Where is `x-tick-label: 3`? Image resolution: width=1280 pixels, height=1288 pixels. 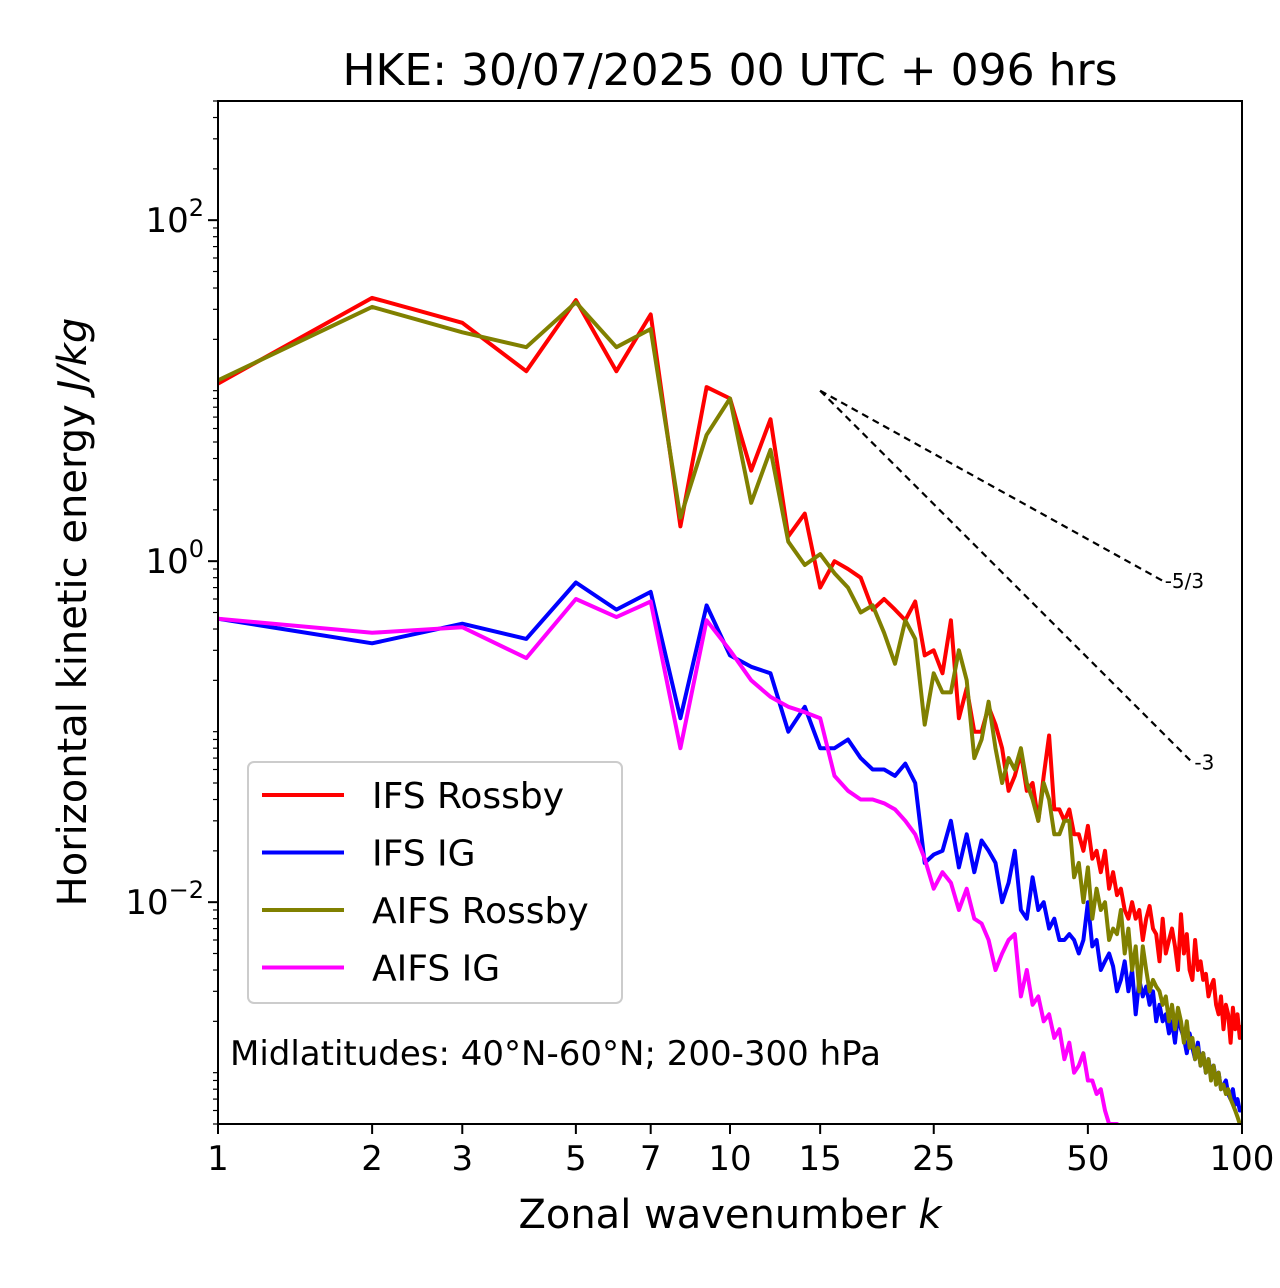 x-tick-label: 3 is located at coordinates (462, 1159).